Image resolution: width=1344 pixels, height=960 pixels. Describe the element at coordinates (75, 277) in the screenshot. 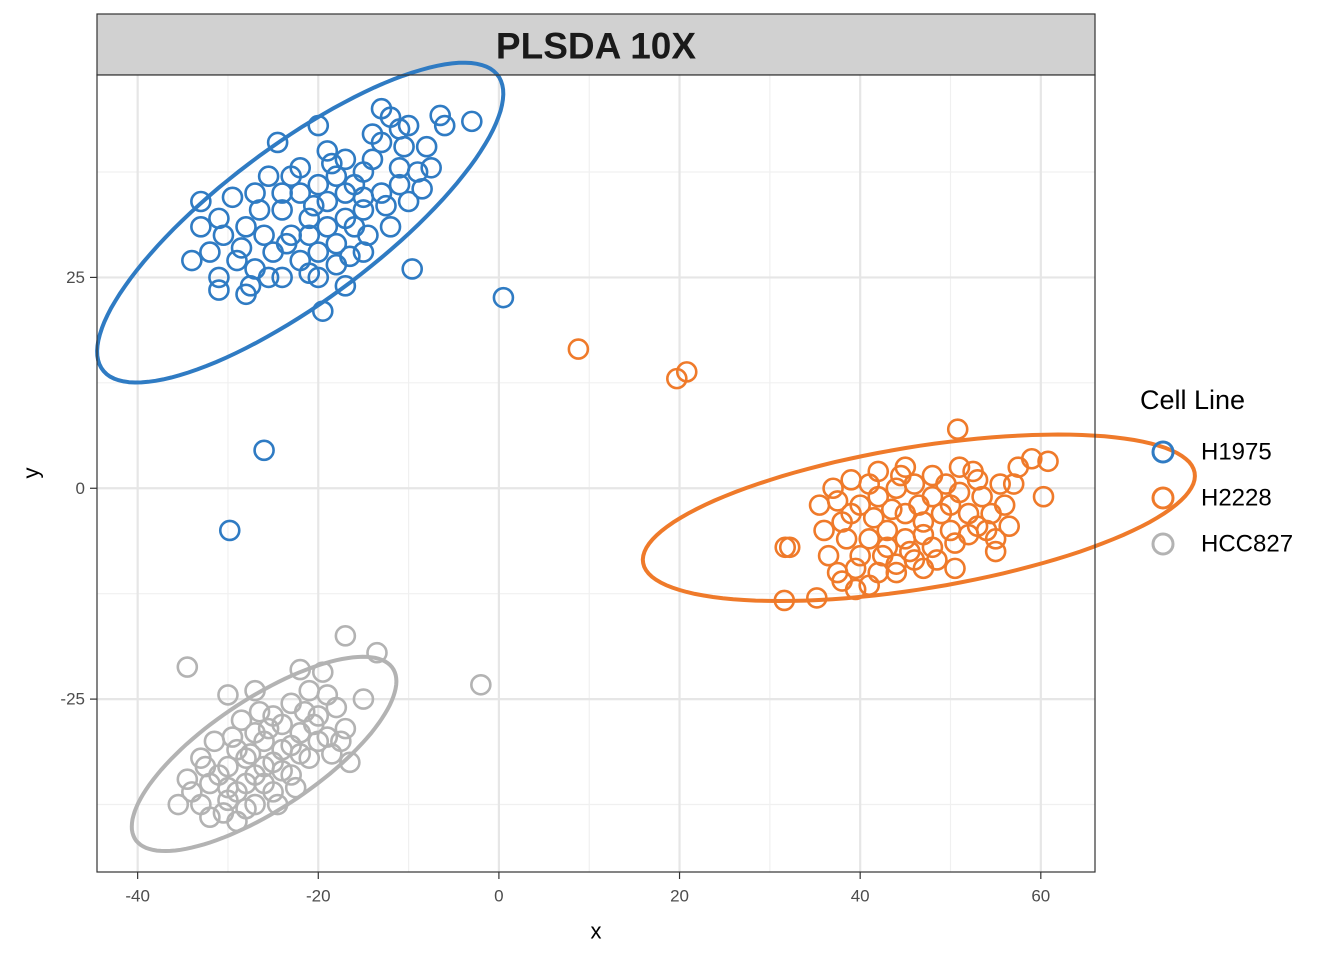

I see `y-tick-label: 25` at that location.